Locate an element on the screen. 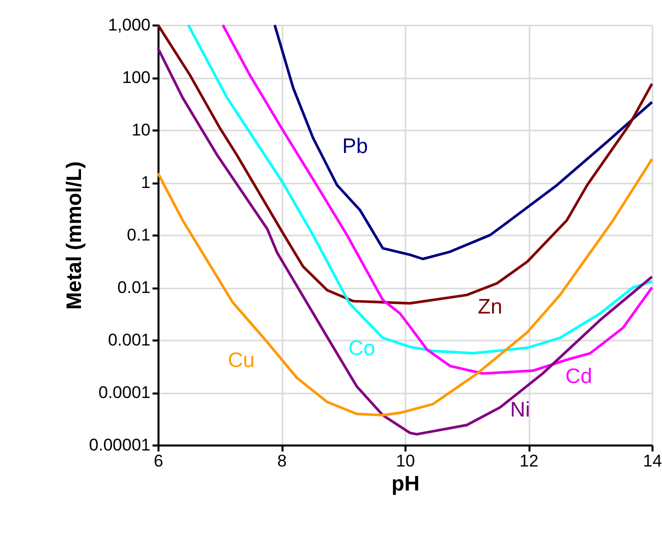  y-tick-label: 10 is located at coordinates (141, 130).